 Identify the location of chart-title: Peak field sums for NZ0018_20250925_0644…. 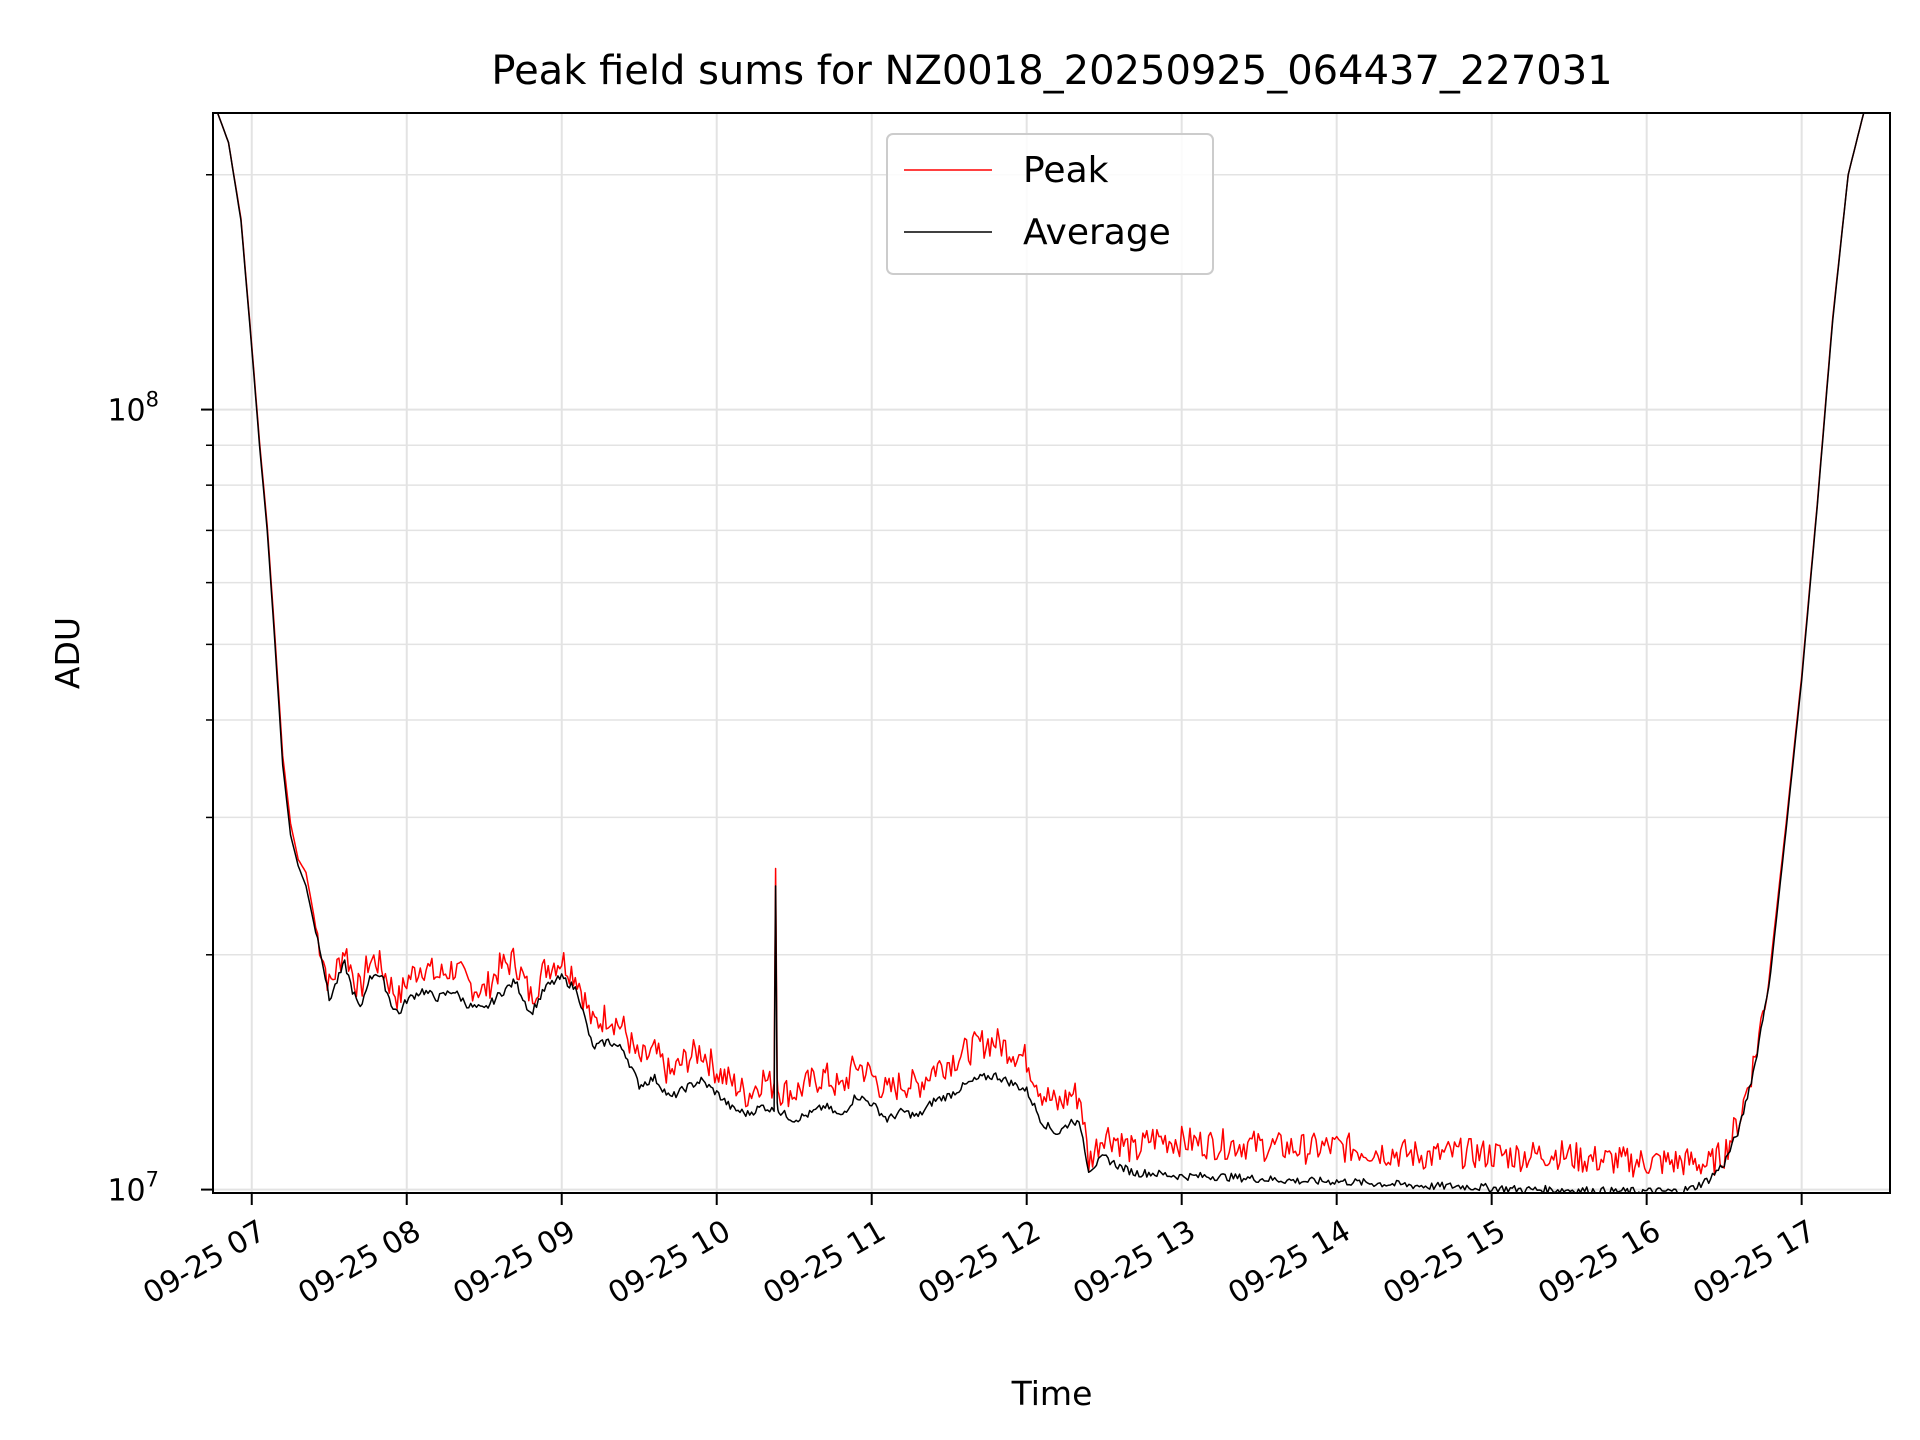
(1051, 71).